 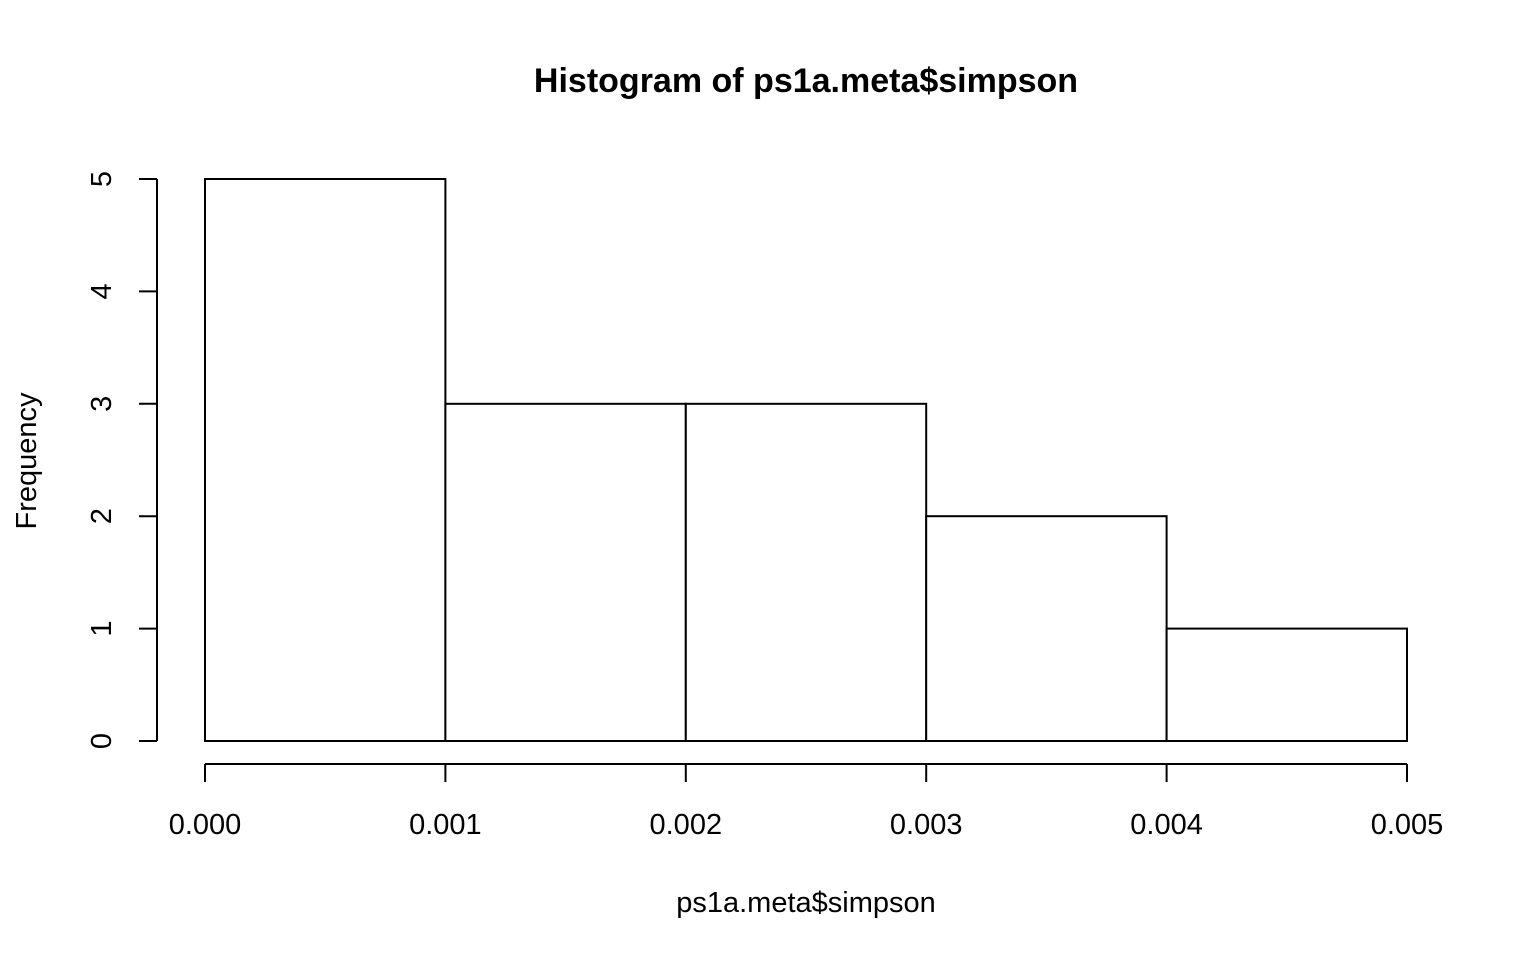 What do you see at coordinates (102, 629) in the screenshot?
I see `y-tick-label-1: 1` at bounding box center [102, 629].